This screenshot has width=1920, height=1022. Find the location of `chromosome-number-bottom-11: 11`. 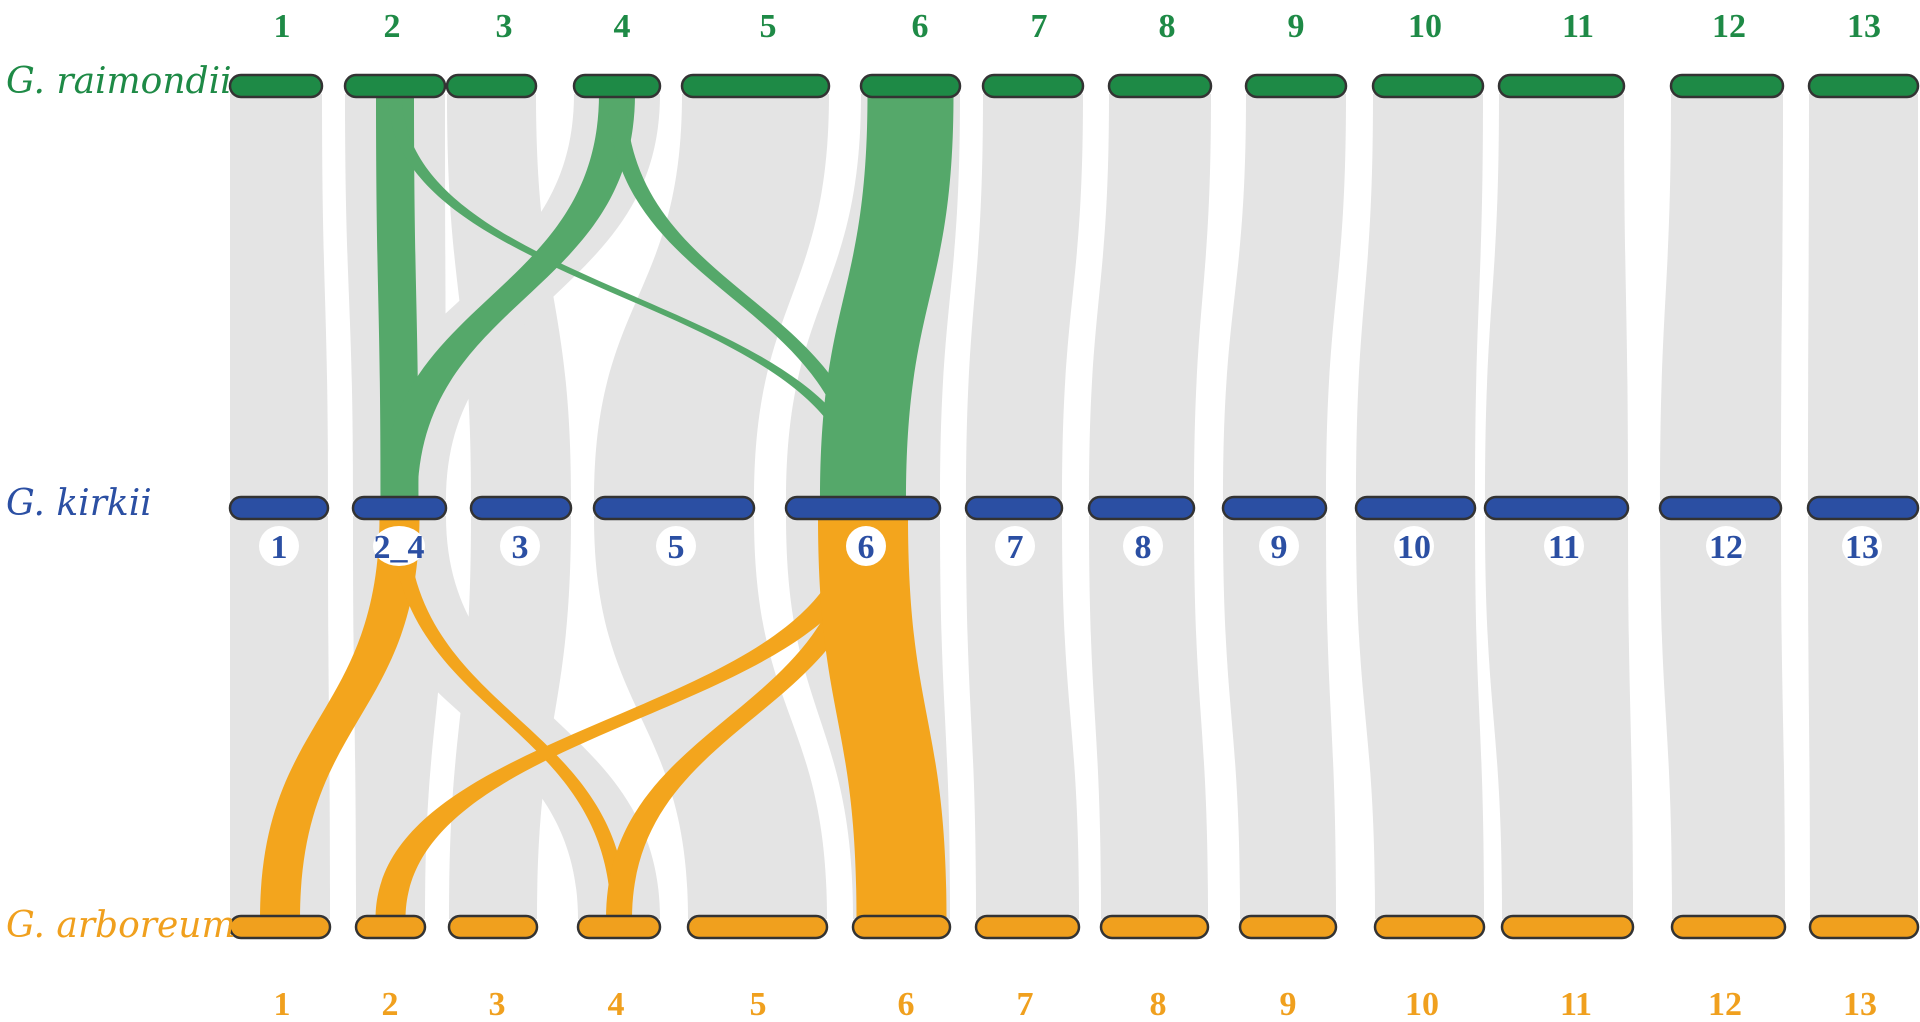

chromosome-number-bottom-11: 11 is located at coordinates (1576, 1004).